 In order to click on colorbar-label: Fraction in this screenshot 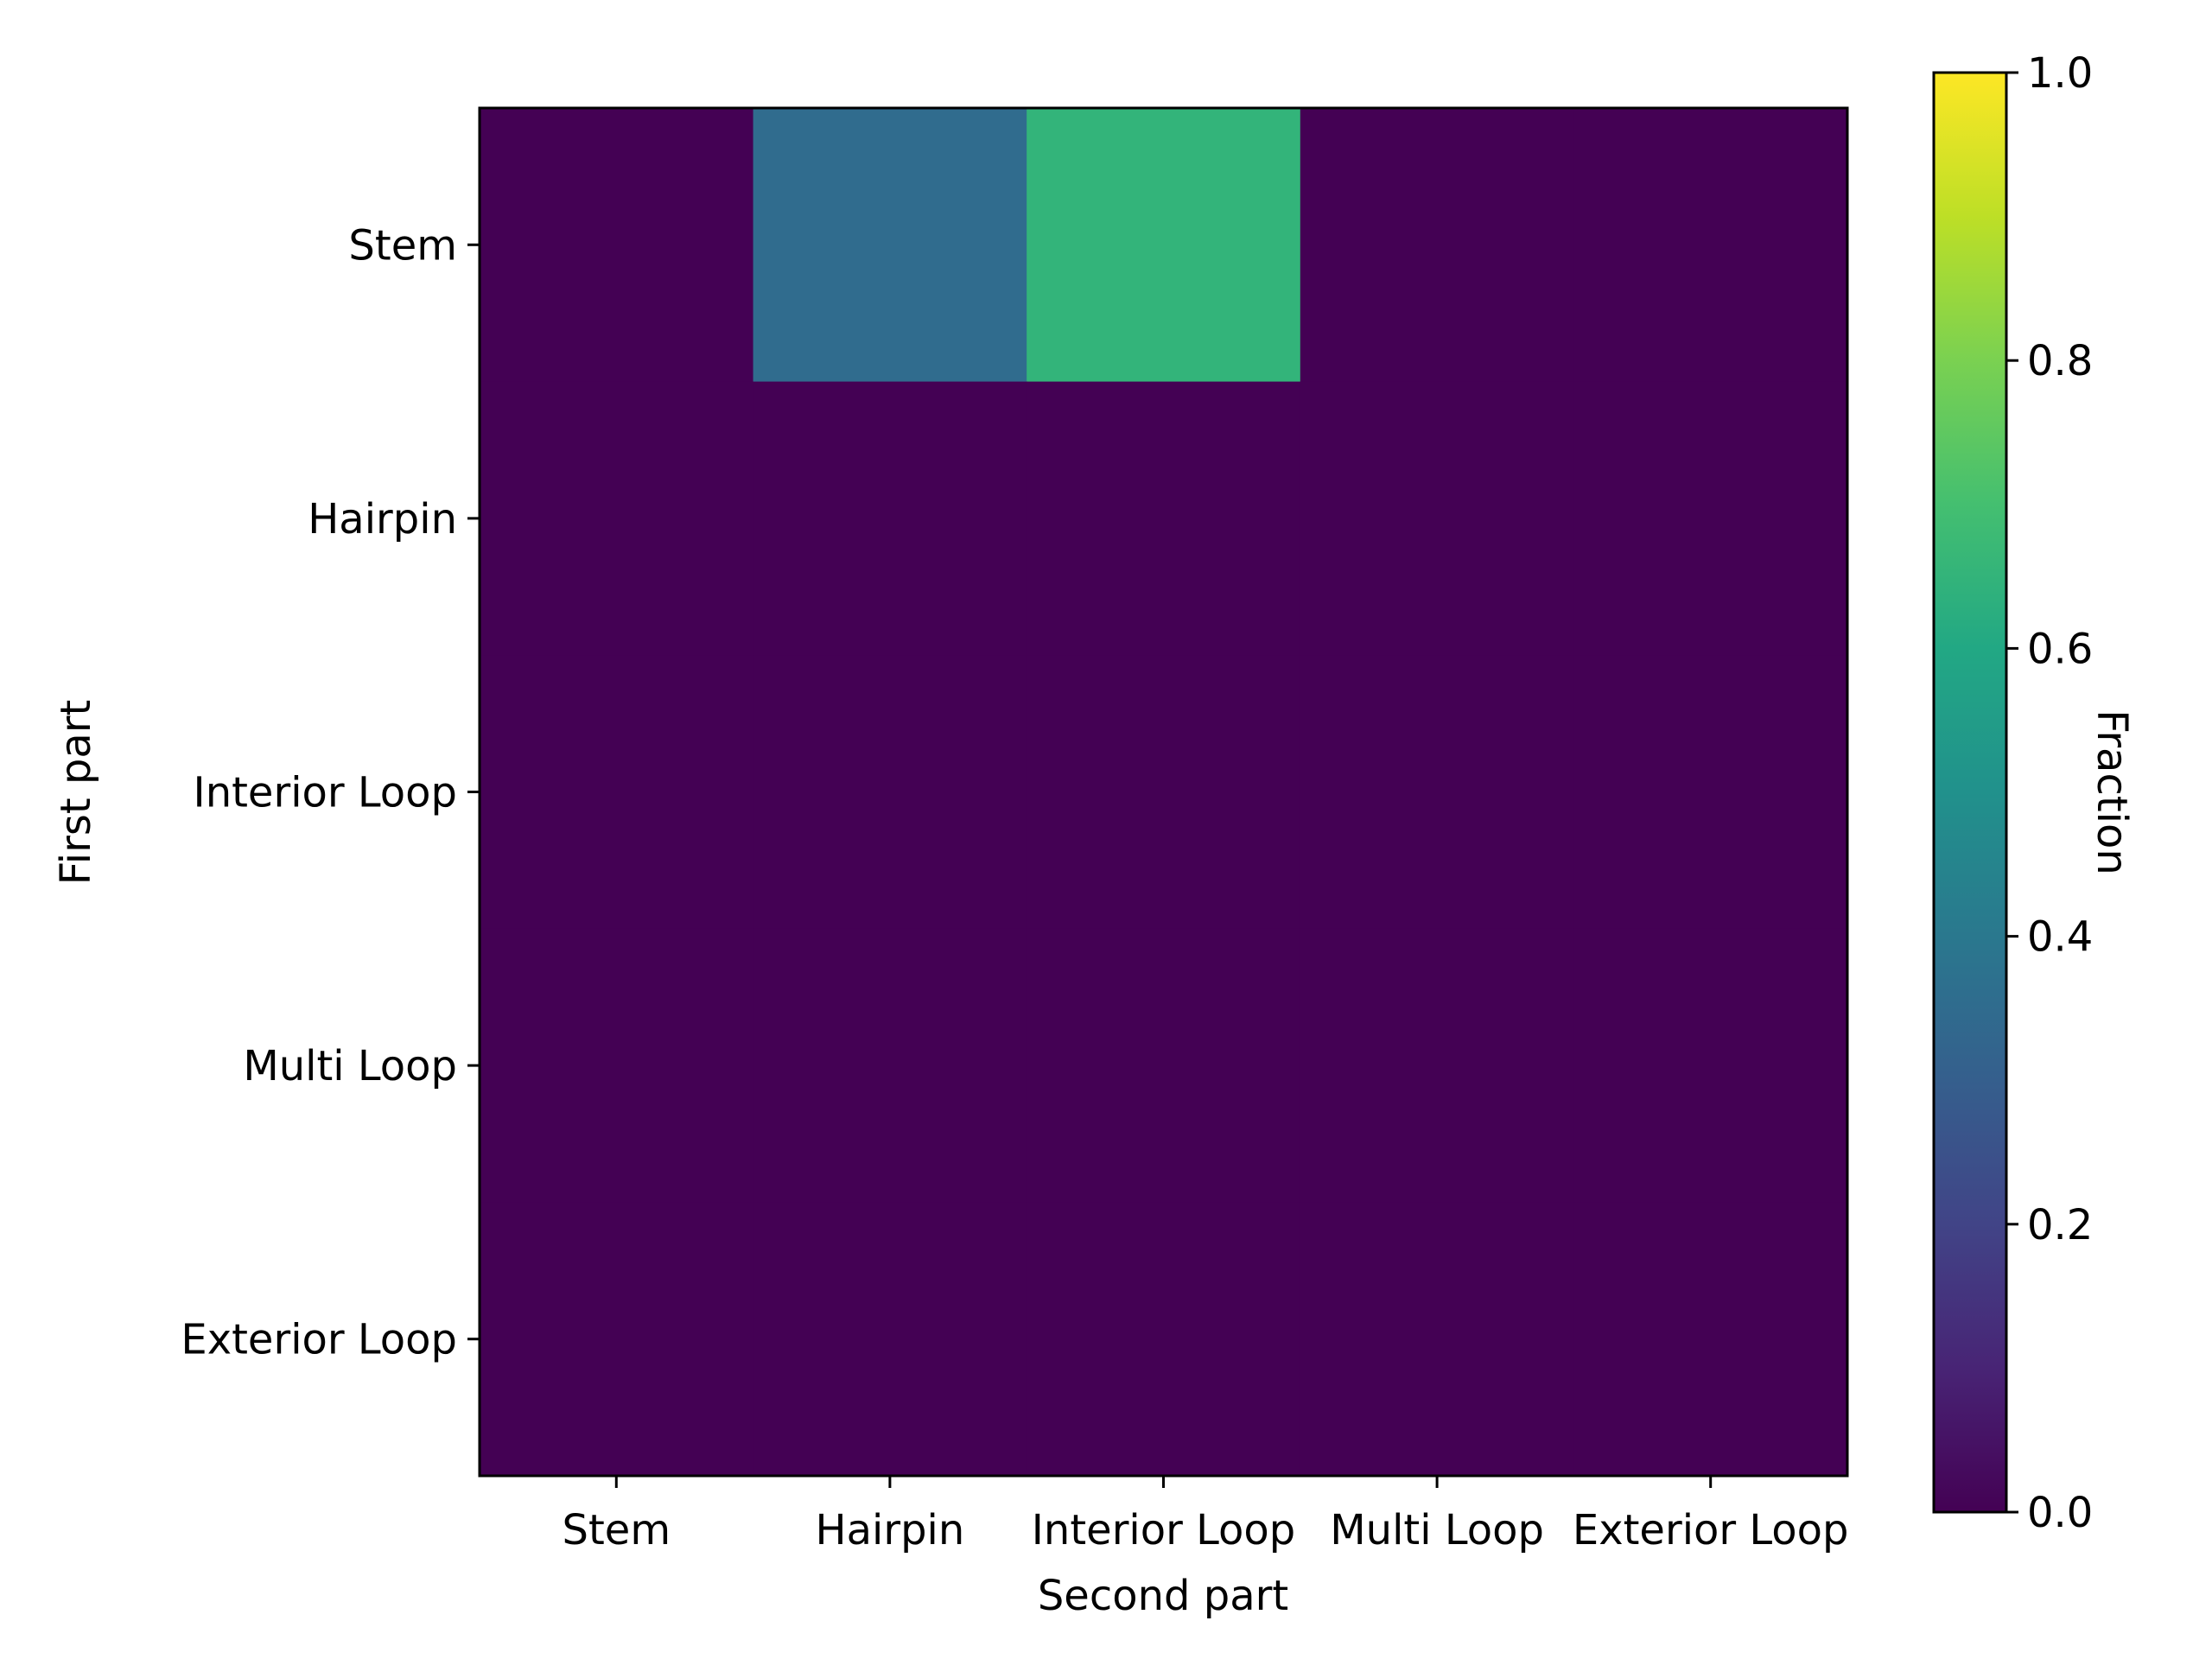, I will do `click(2112, 792)`.